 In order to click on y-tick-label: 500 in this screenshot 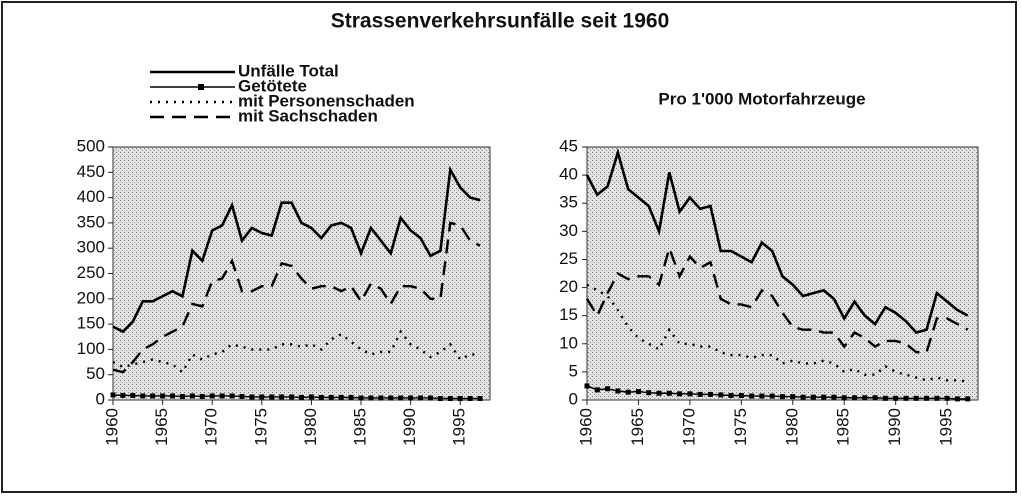, I will do `click(91, 145)`.